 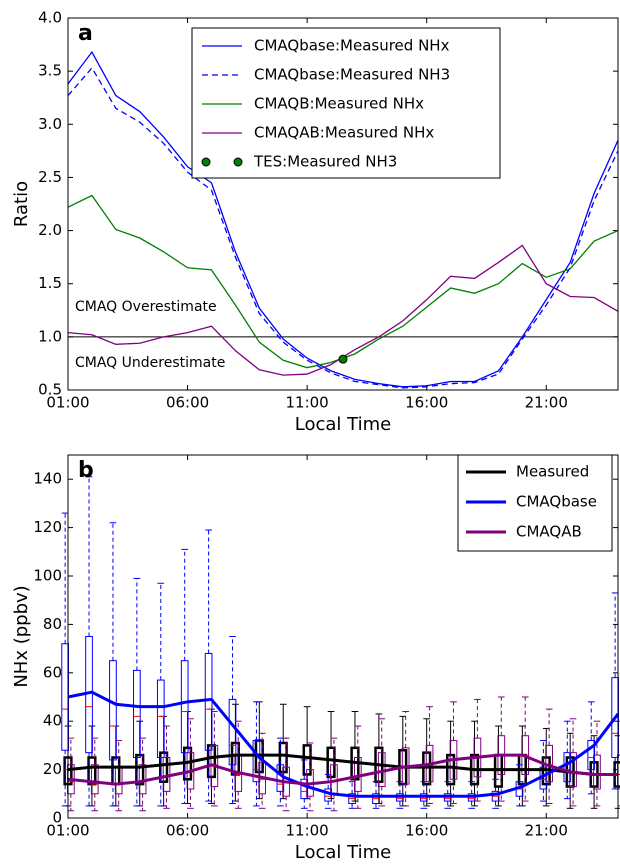 What do you see at coordinates (150, 363) in the screenshot?
I see `annotation: CMAQ Underestimate` at bounding box center [150, 363].